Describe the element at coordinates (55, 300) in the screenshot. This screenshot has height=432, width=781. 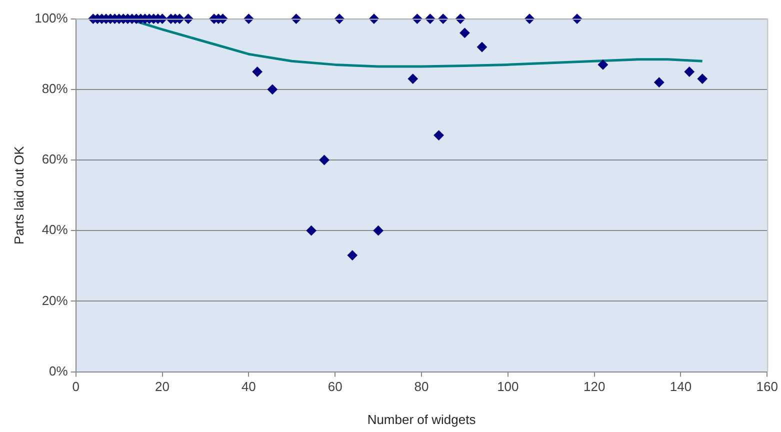
I see `y-tick-label: 20%` at that location.